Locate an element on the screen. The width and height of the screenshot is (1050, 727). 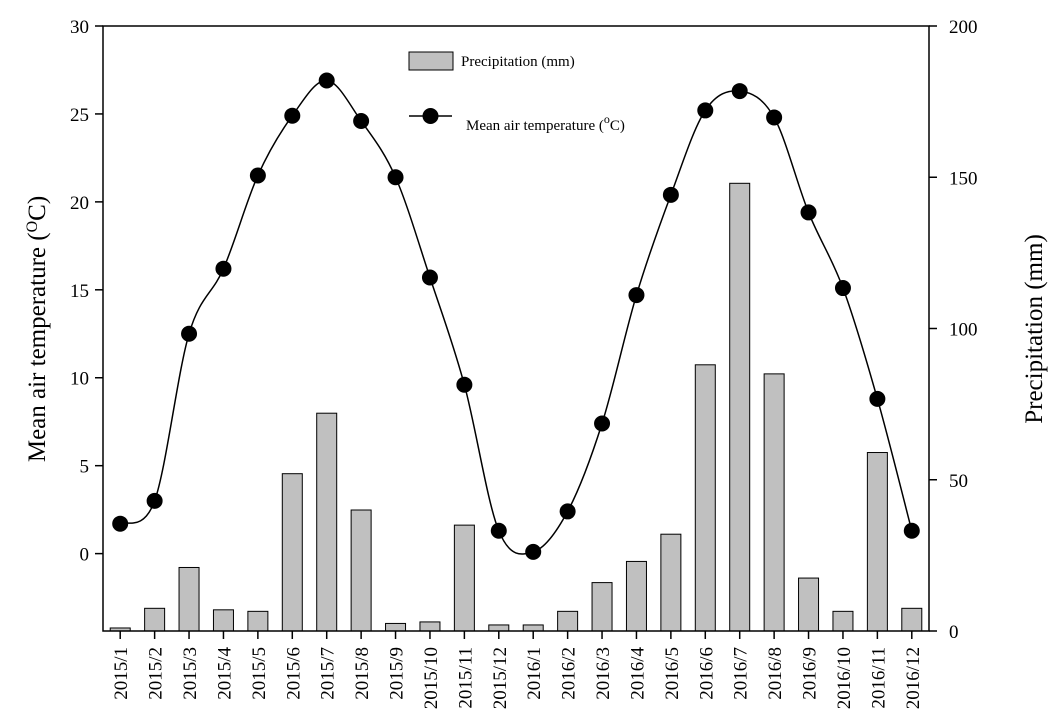
x-axis-tick-label: 2015/8 is located at coordinates (362, 673).